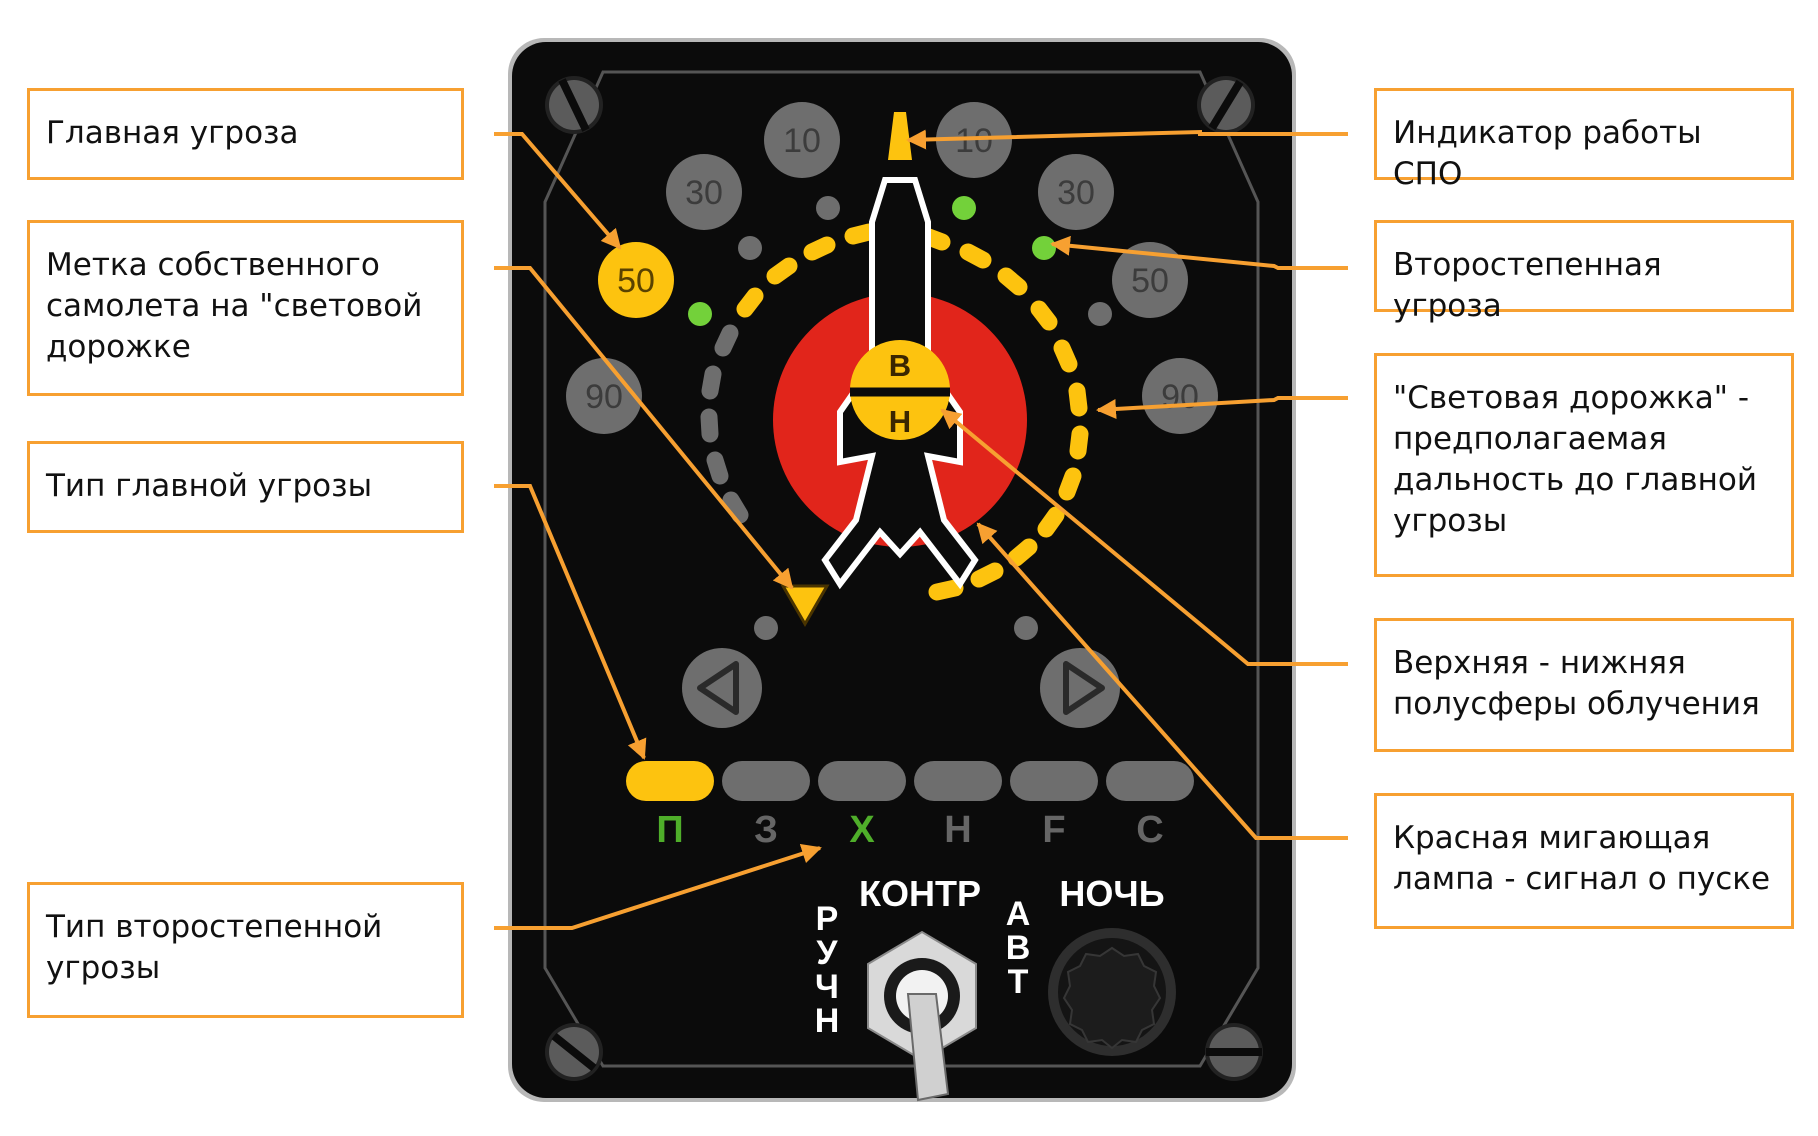  I want to click on angle-lamp-right-50: 50, so click(1150, 280).